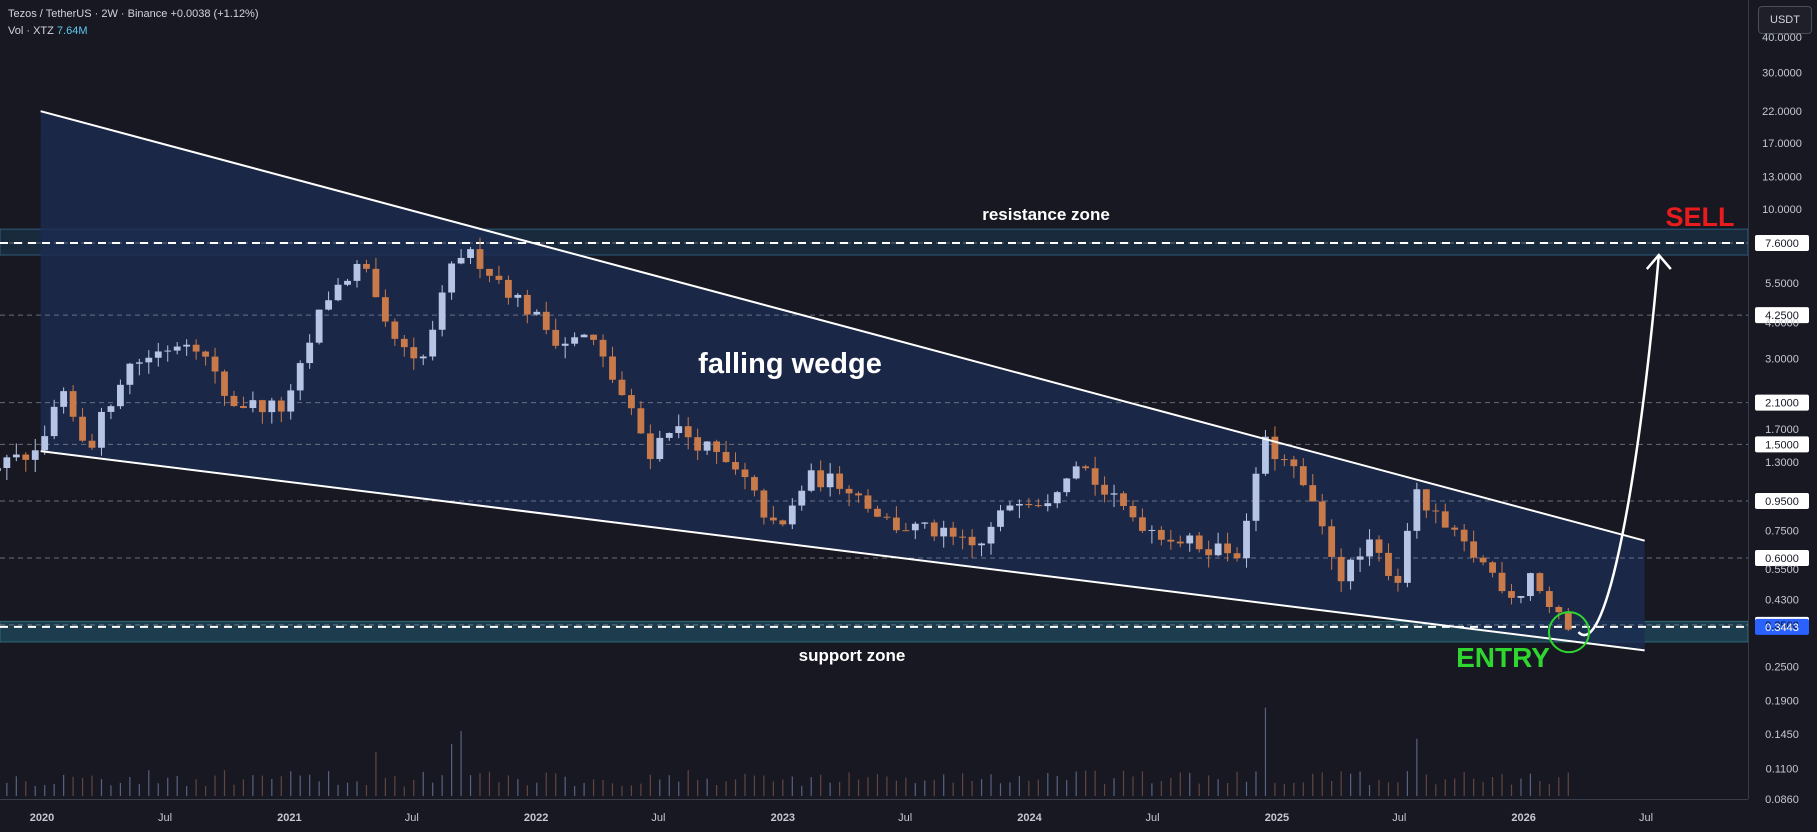 The width and height of the screenshot is (1817, 832). What do you see at coordinates (1782, 430) in the screenshot?
I see `price-tick-label: 1.7000` at bounding box center [1782, 430].